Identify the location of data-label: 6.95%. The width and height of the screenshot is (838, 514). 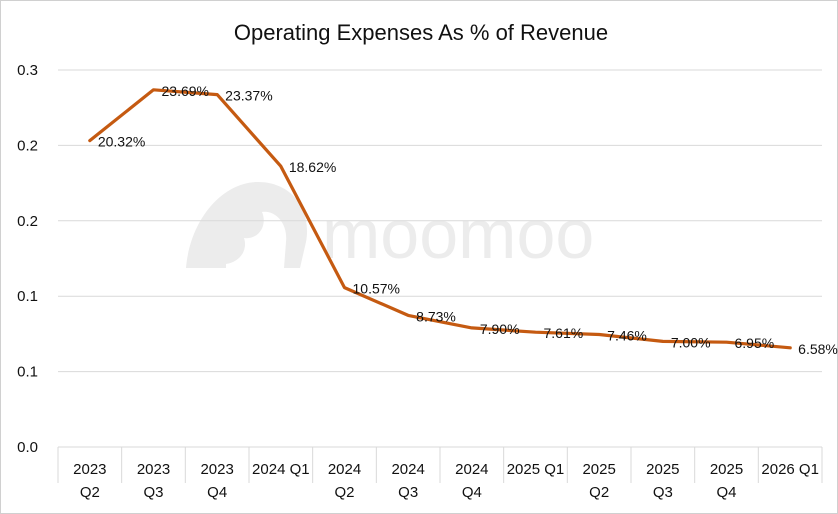
(755, 343).